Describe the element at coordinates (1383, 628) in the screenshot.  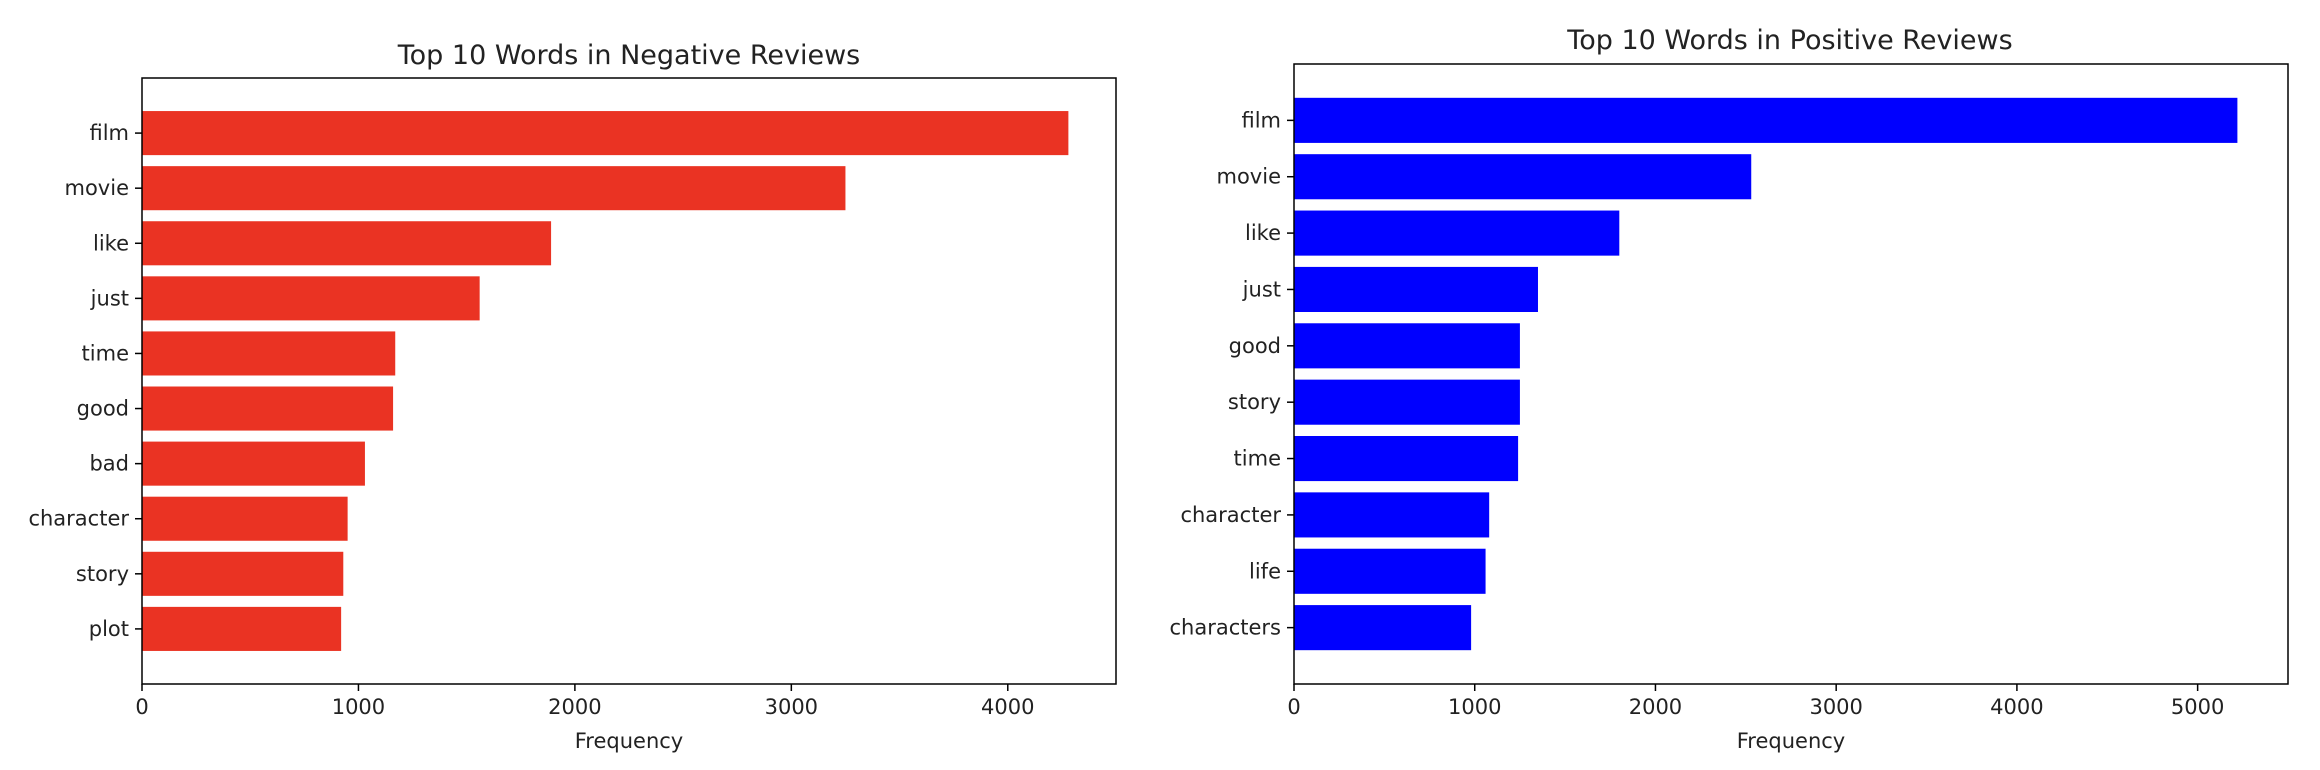
I see `bar-characters` at that location.